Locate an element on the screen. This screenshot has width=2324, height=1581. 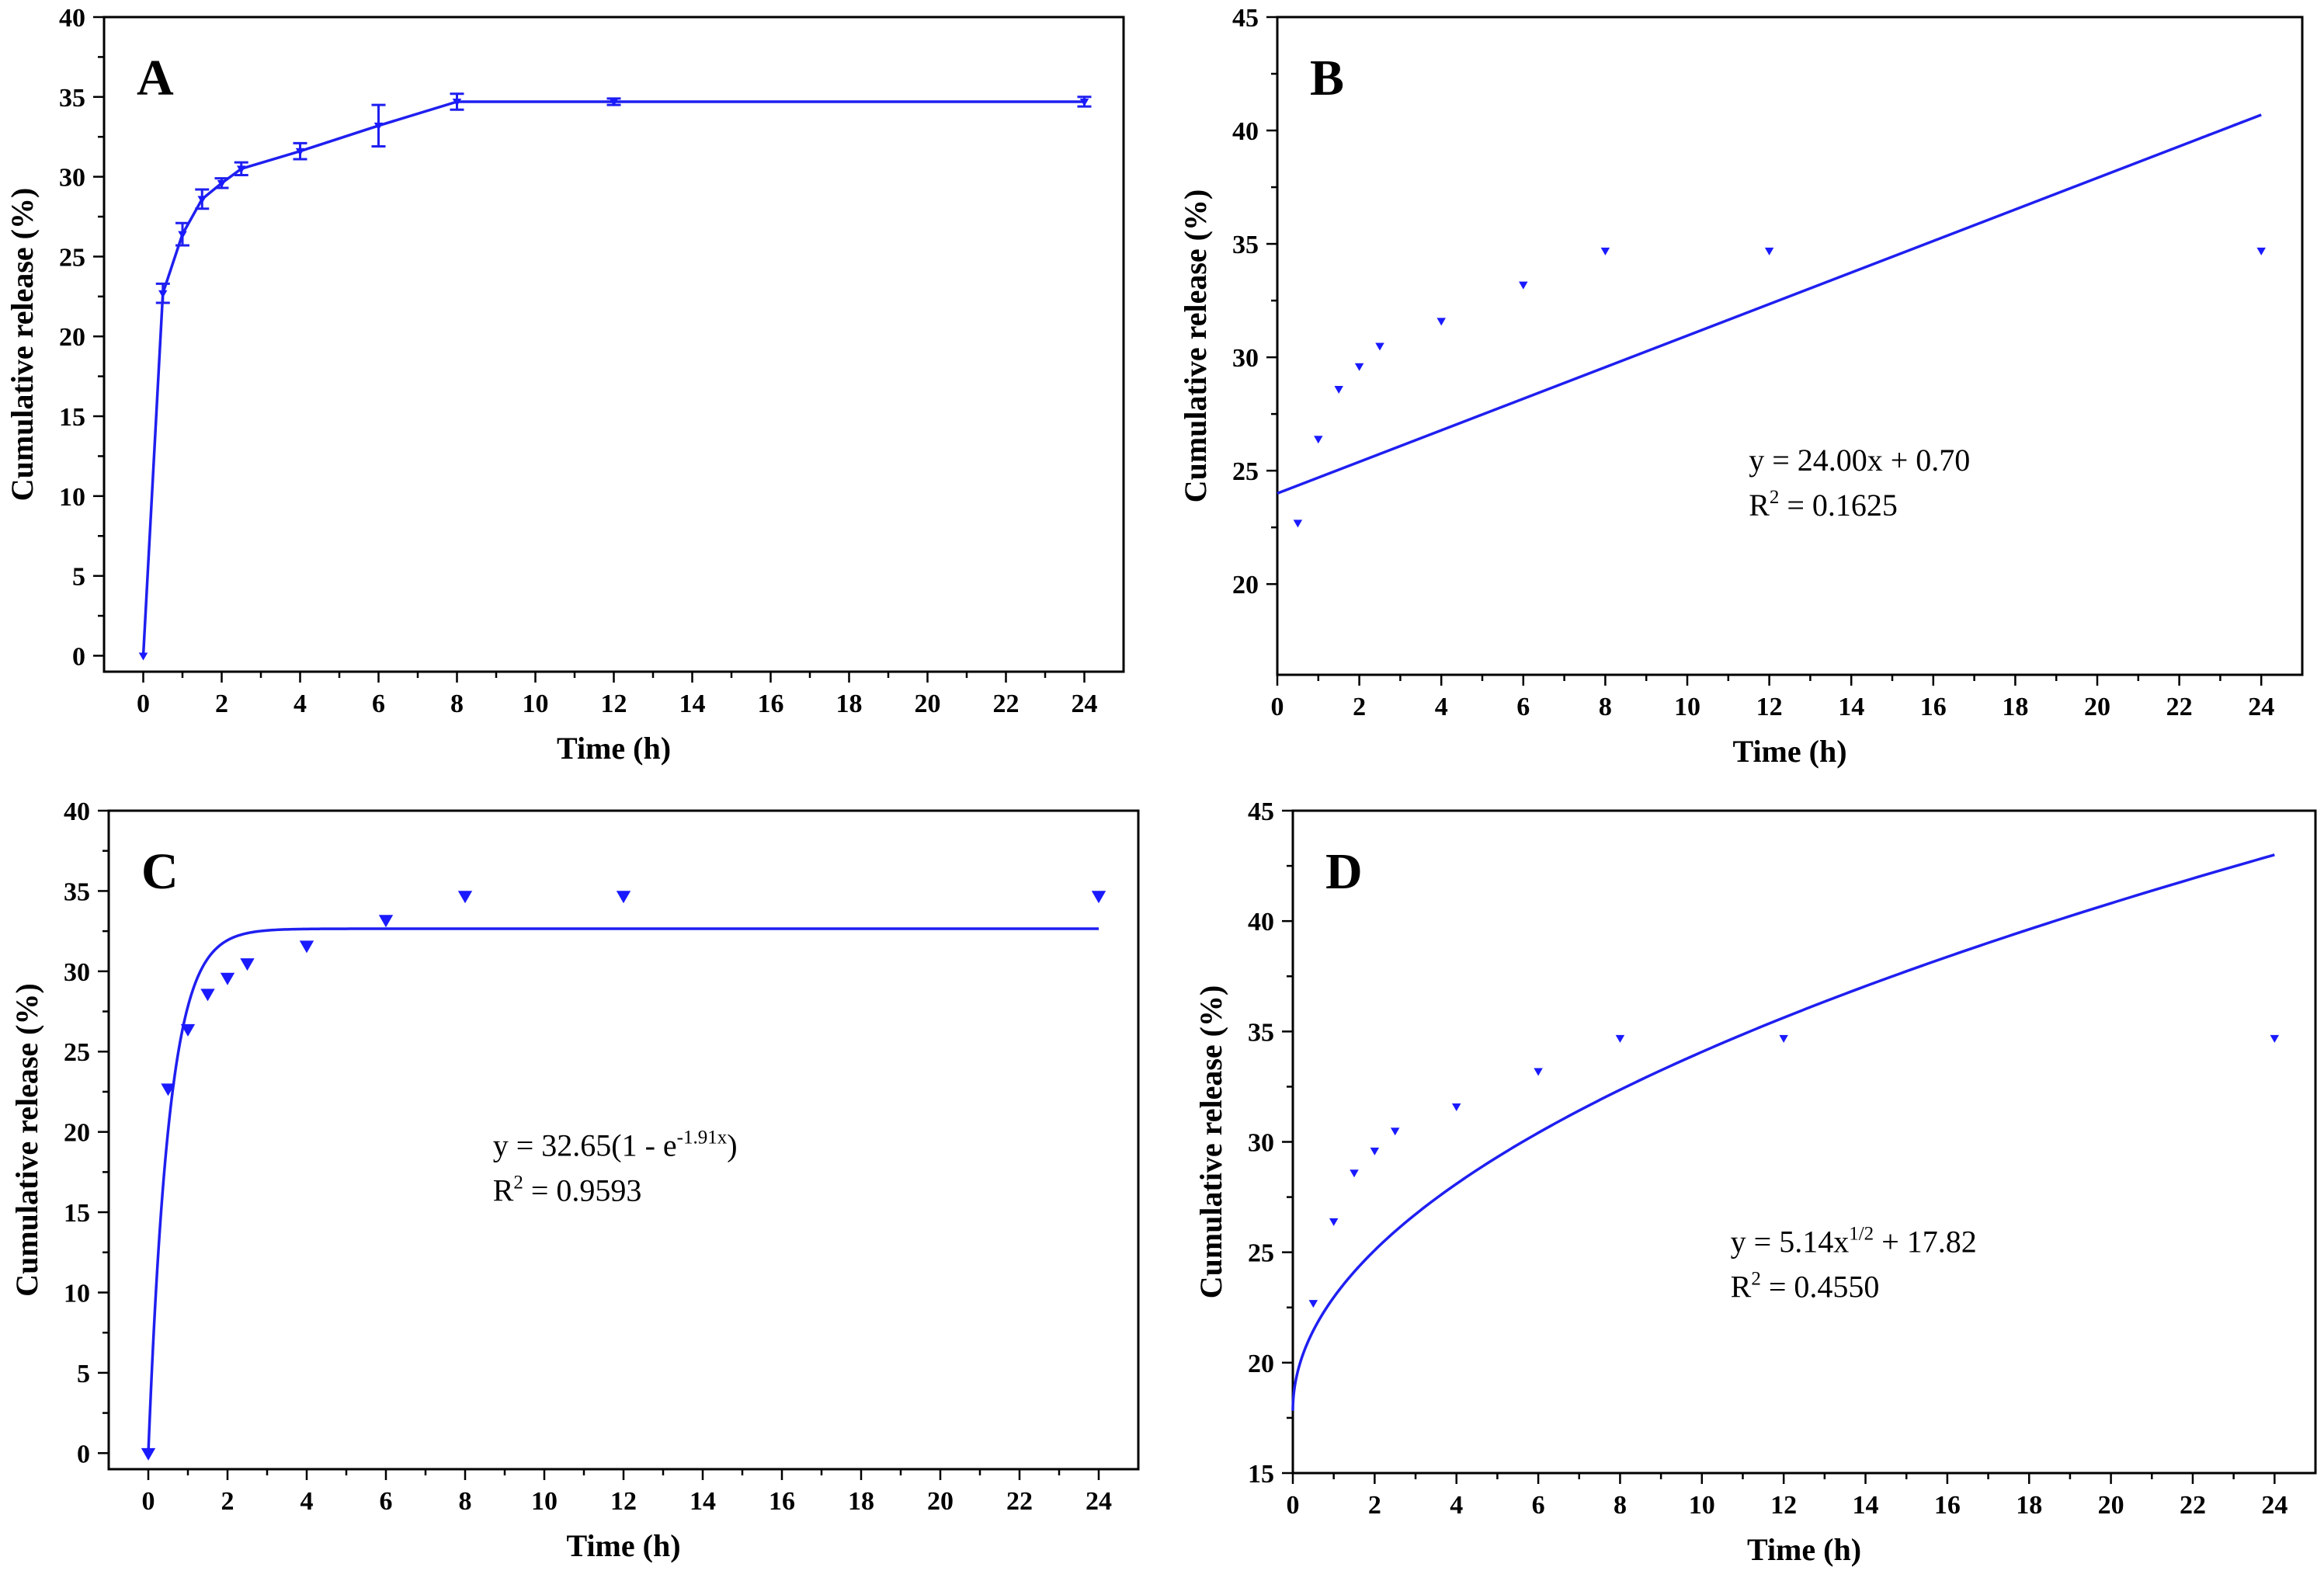
series-line is located at coordinates (613, 378).